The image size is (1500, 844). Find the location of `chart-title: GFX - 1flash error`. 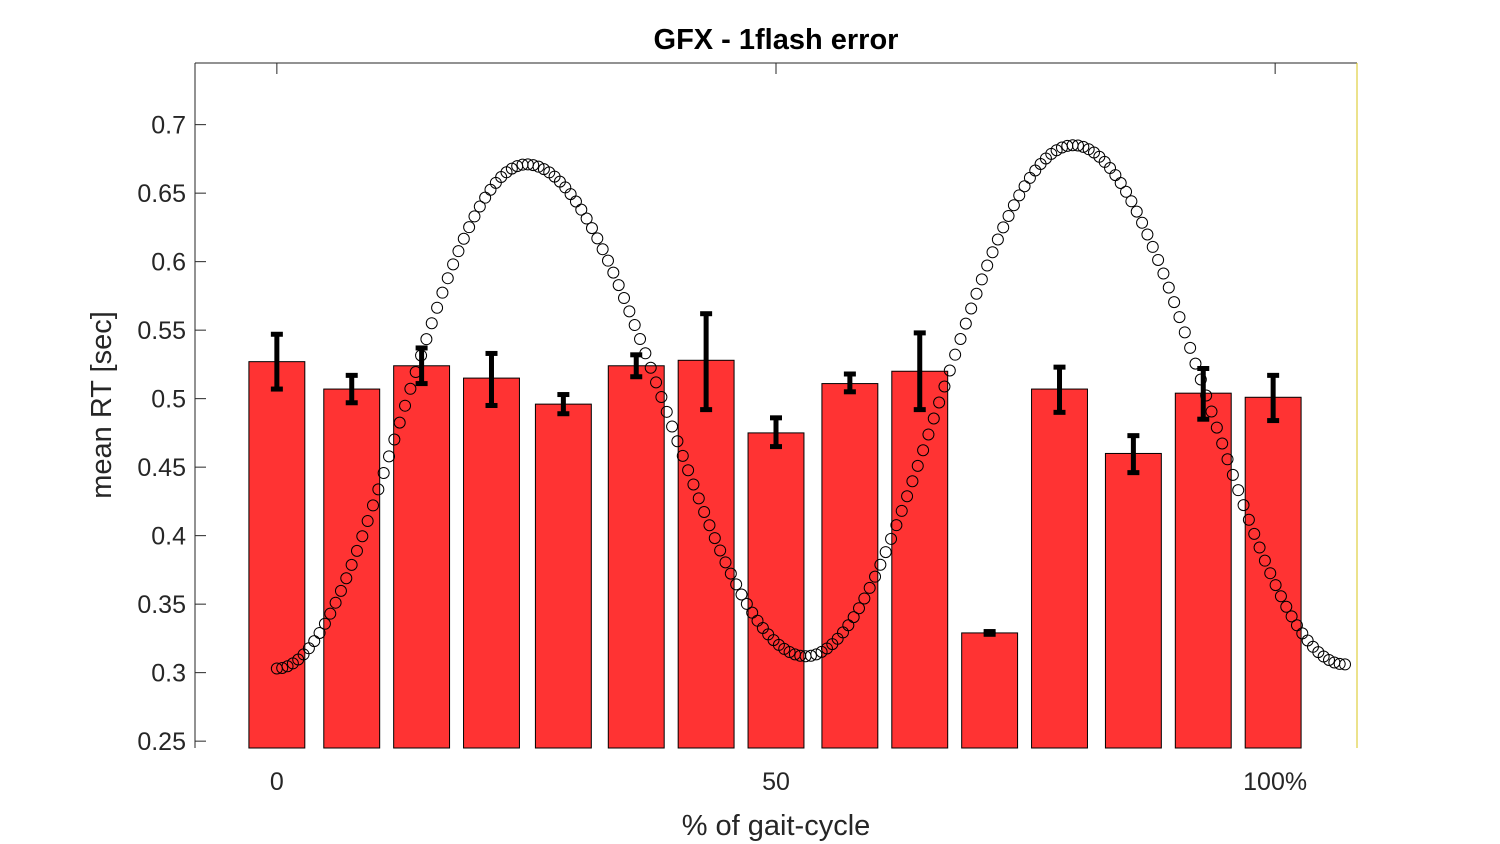

chart-title: GFX - 1flash error is located at coordinates (776, 40).